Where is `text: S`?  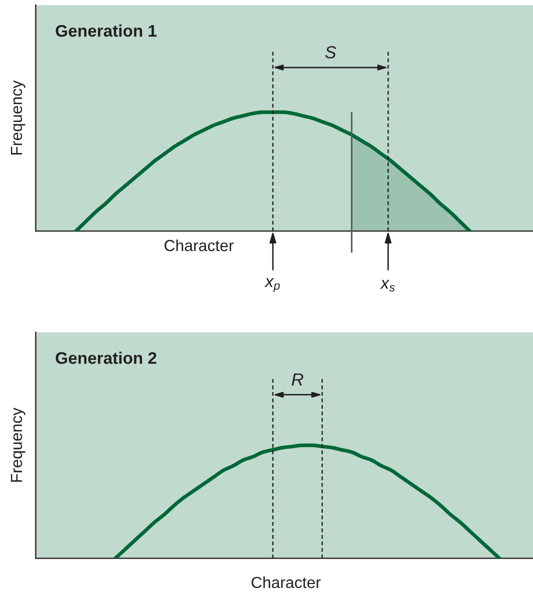 text: S is located at coordinates (330, 52).